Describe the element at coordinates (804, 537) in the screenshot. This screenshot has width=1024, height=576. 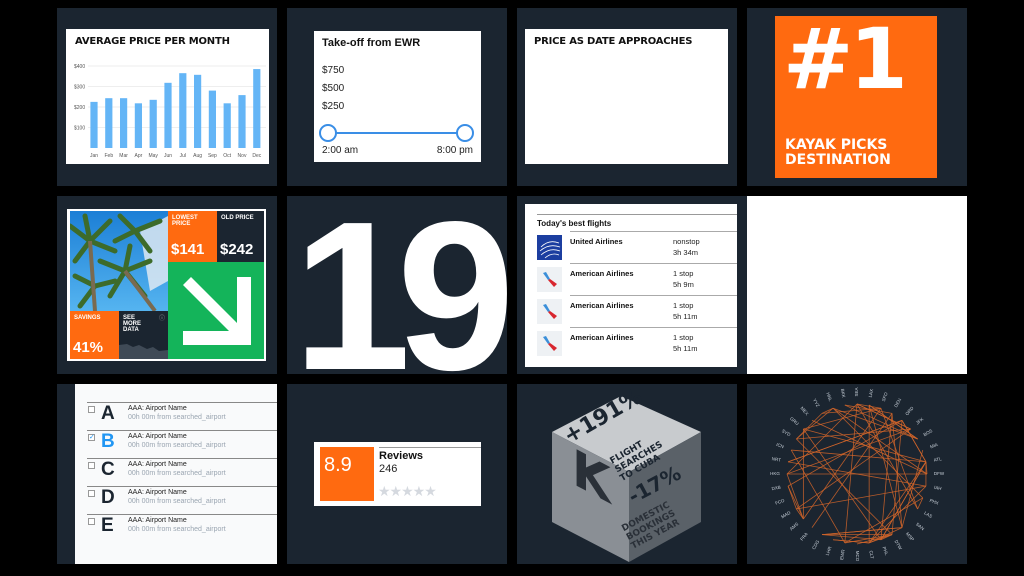
I see `airport-code-label: FRA` at that location.